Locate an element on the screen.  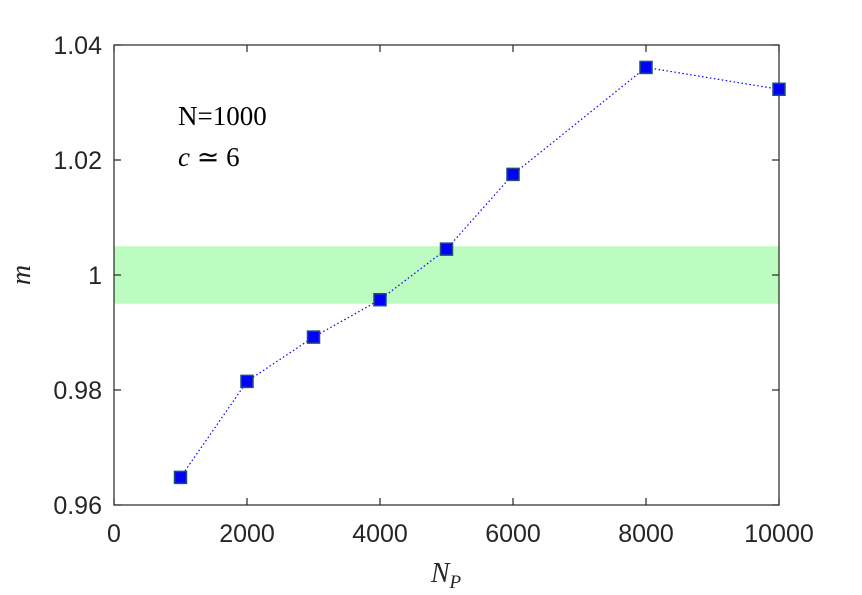
annotation-c-variable: c is located at coordinates (184, 157).